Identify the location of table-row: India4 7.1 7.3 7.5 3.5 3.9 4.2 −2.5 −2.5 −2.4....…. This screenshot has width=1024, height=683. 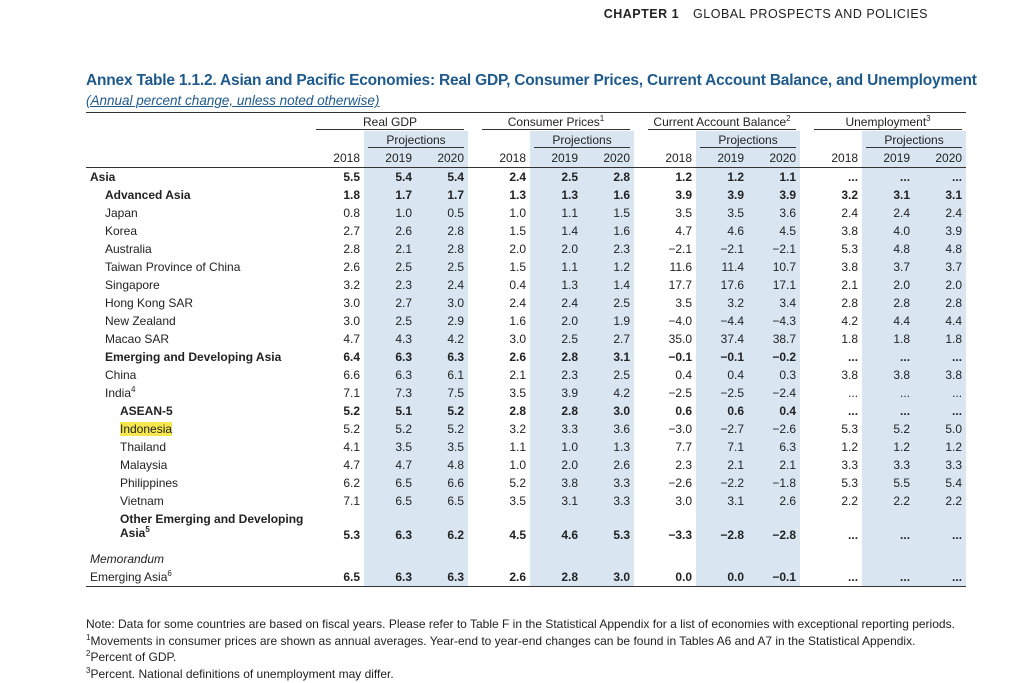
(526, 393).